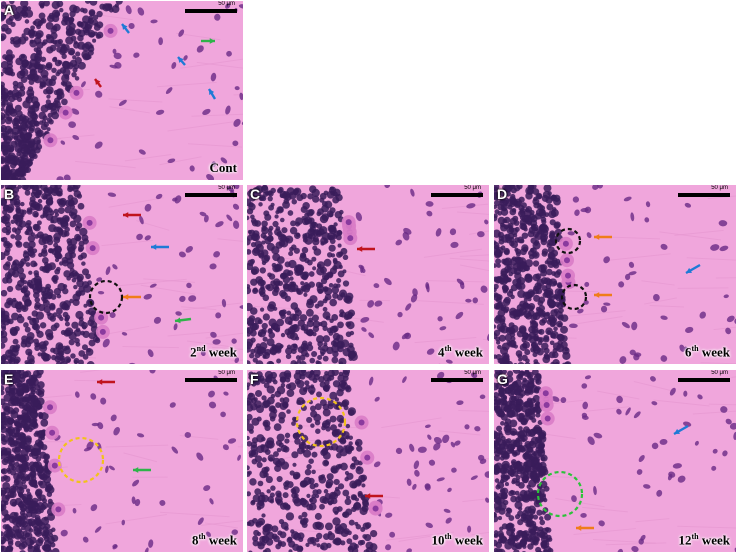  I want to click on panel-label-d: D, so click(502, 194).